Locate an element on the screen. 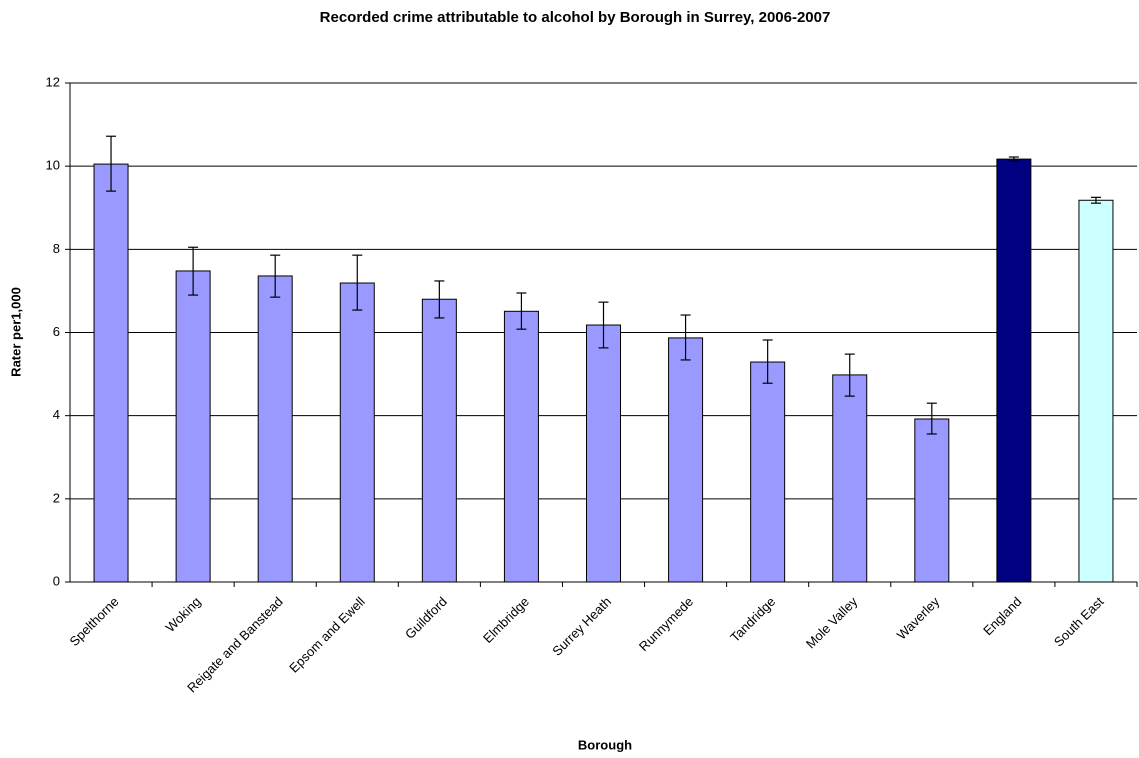 This screenshot has height=758, width=1139. x-tick-label: Surrey Heath is located at coordinates (581, 626).